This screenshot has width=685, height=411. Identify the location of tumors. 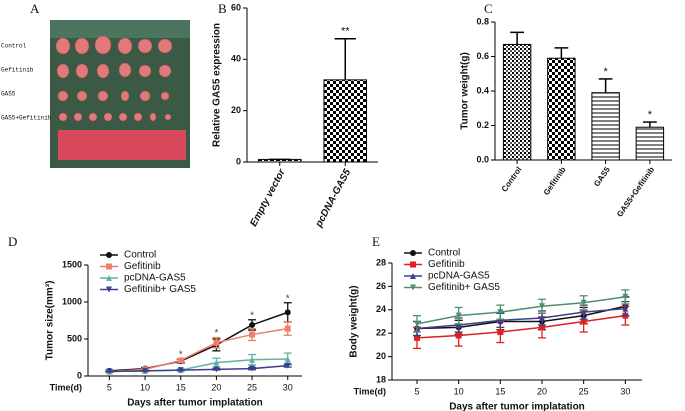
(114, 78).